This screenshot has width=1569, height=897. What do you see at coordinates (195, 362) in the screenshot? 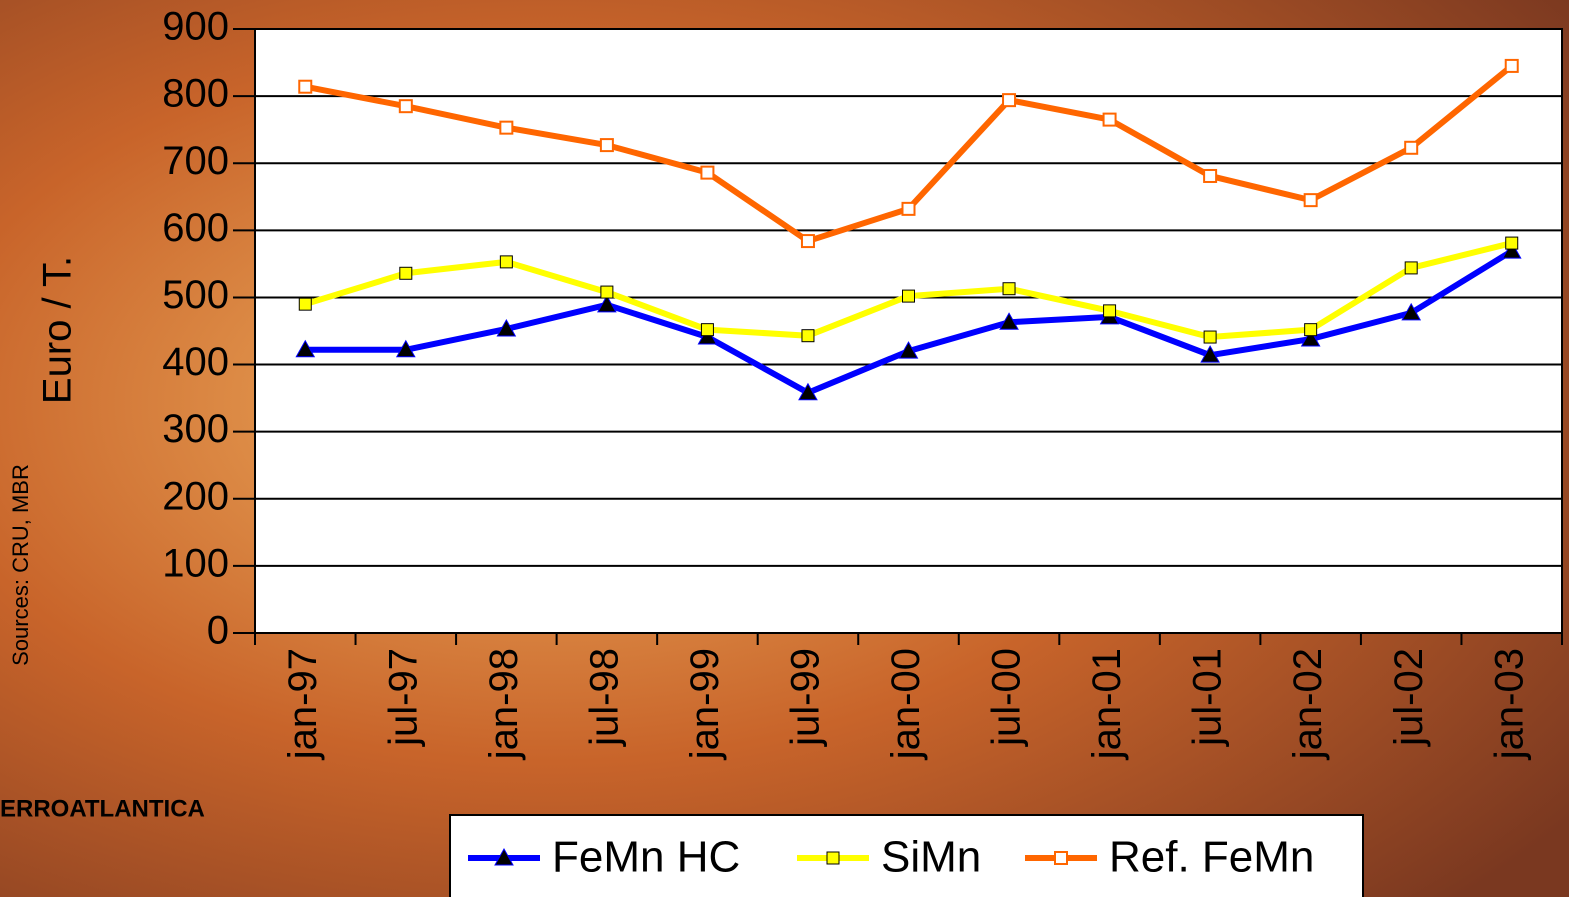
I see `y-tick-label: 400` at bounding box center [195, 362].